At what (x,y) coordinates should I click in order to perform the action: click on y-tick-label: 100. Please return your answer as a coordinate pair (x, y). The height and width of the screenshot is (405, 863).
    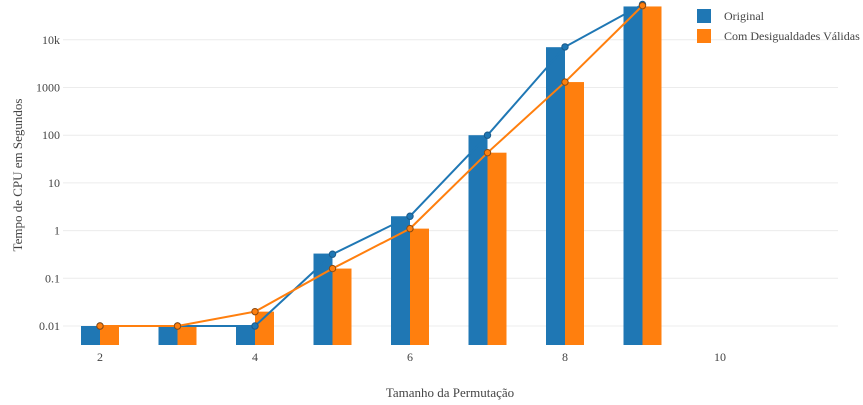
    Looking at the image, I should click on (51, 135).